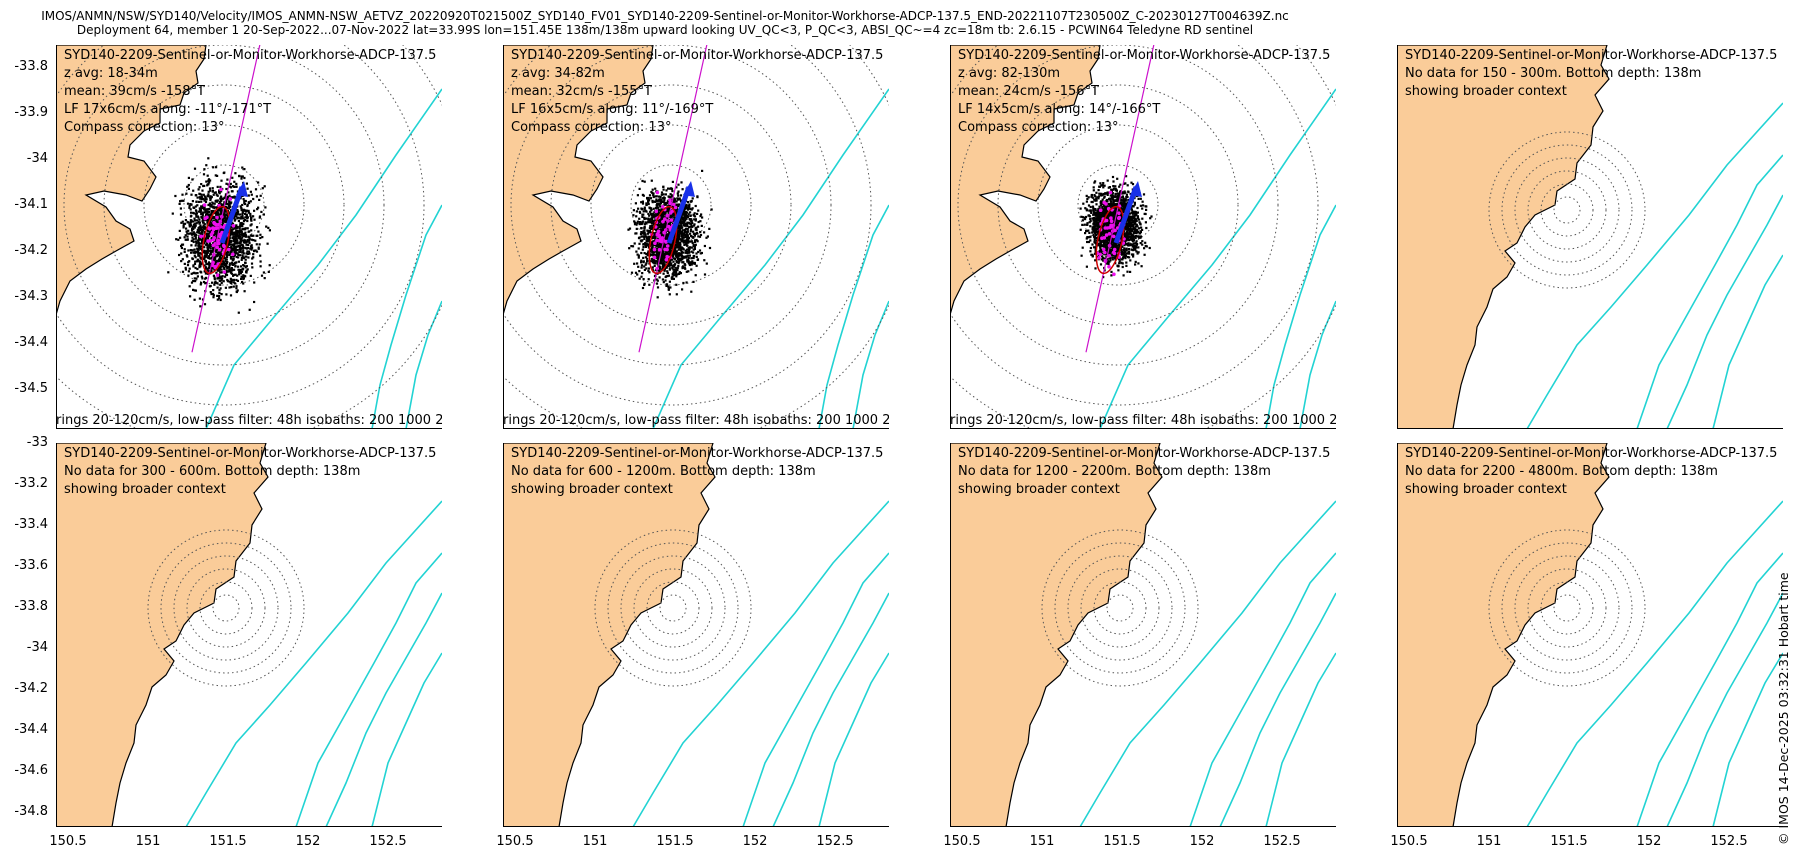 The width and height of the screenshot is (1800, 850). I want to click on credit-text: © IMOS 14-Dec-2025 03:32:31 Hobart time, so click(1783, 708).